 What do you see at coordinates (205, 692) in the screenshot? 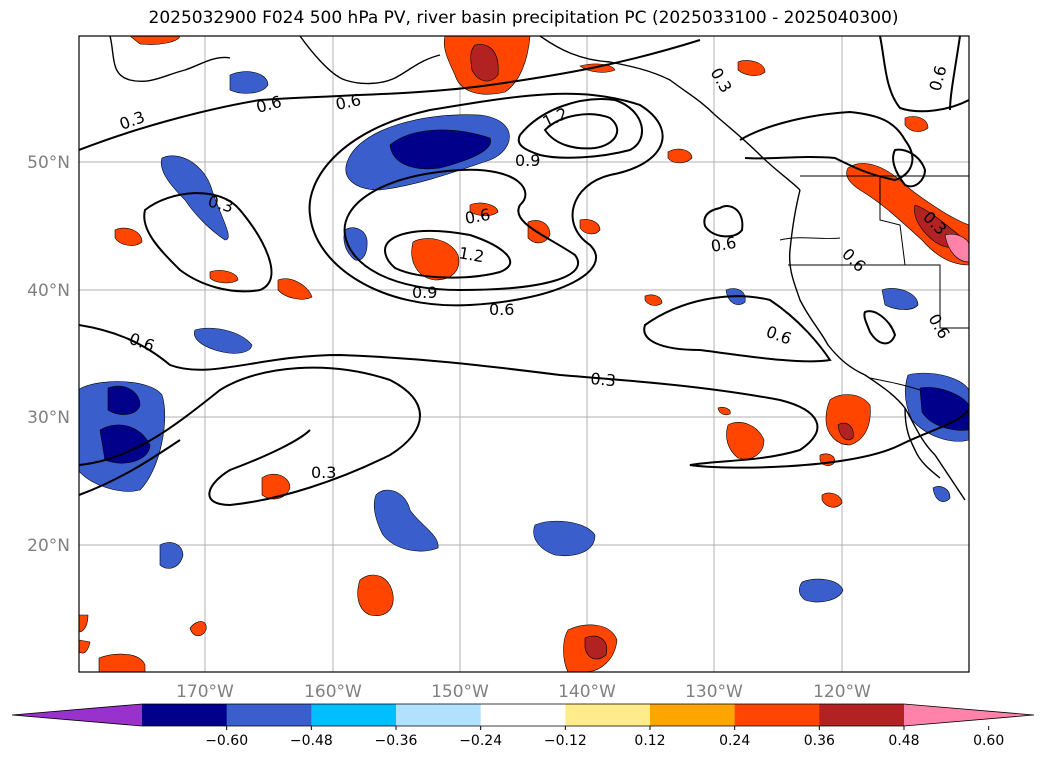
I see `lon-label: 170°W` at bounding box center [205, 692].